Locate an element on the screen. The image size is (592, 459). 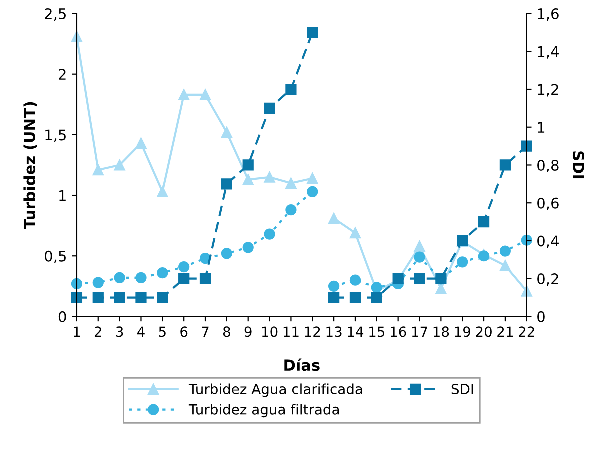
x-tick-label: 3 is located at coordinates (120, 332).